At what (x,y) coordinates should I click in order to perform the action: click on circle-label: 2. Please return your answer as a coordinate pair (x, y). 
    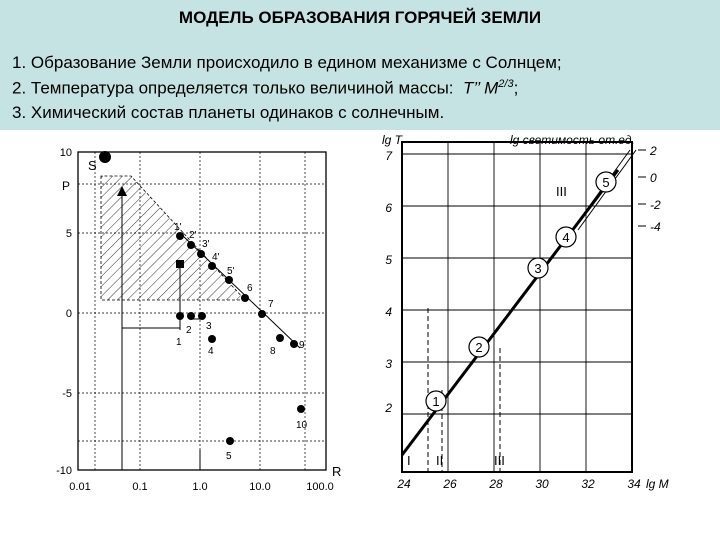
    Looking at the image, I should click on (478, 347).